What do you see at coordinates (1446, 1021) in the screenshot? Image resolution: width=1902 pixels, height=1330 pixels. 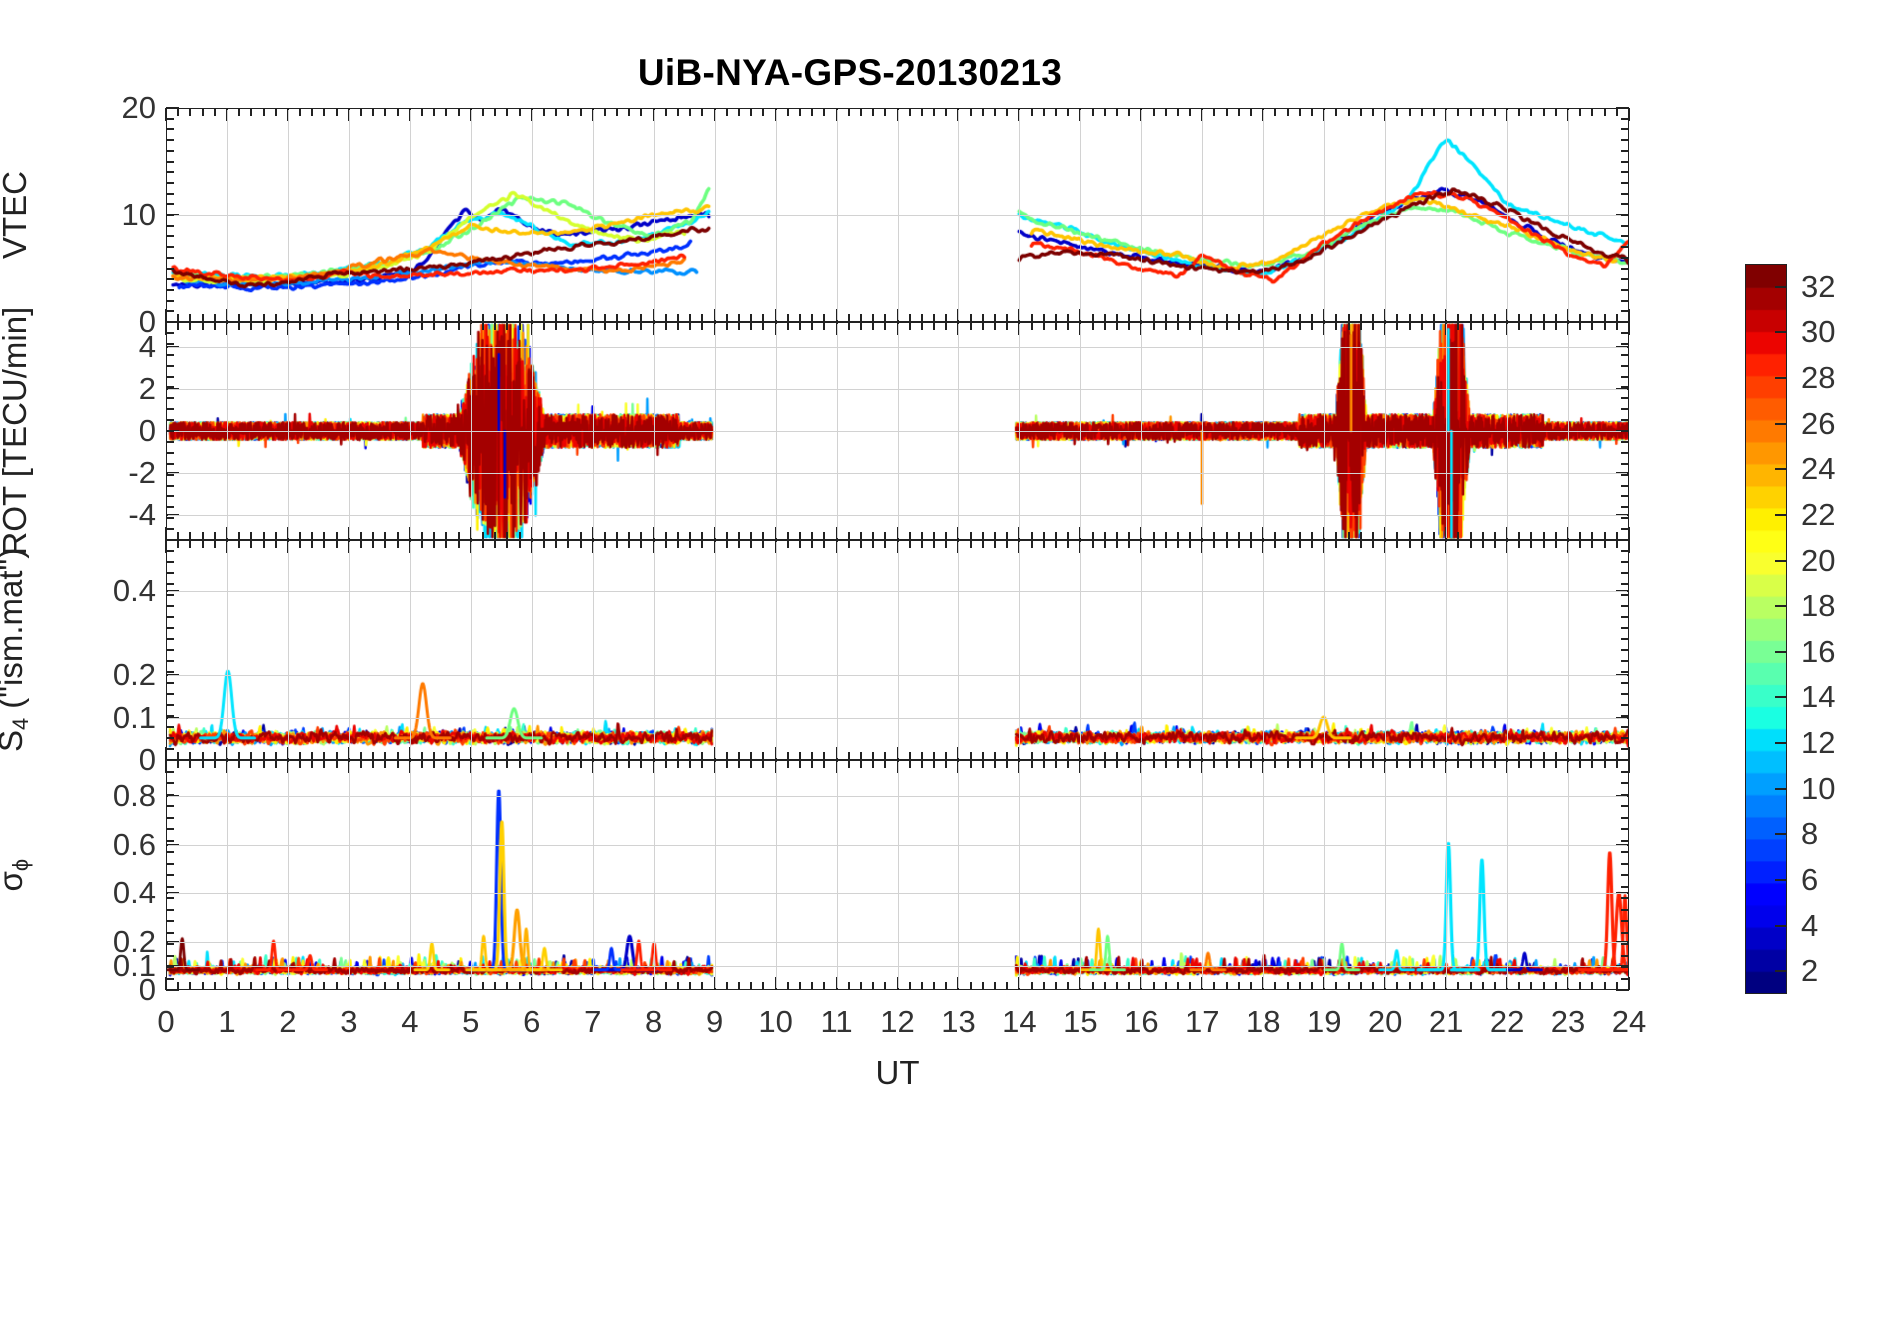 I see `x-tick-label-21: 21` at bounding box center [1446, 1021].